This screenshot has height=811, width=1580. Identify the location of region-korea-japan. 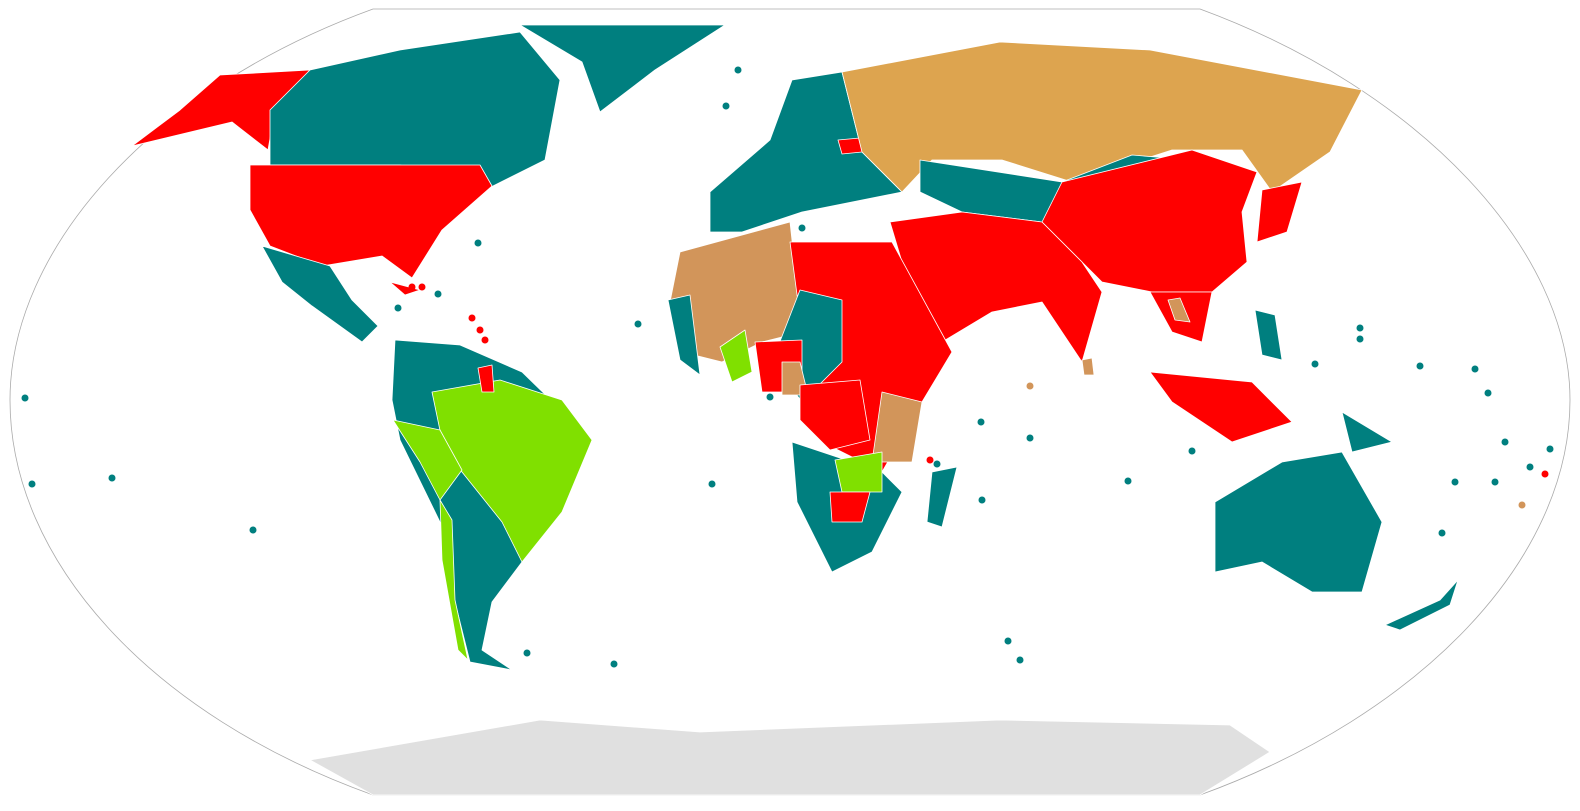
(1279, 212).